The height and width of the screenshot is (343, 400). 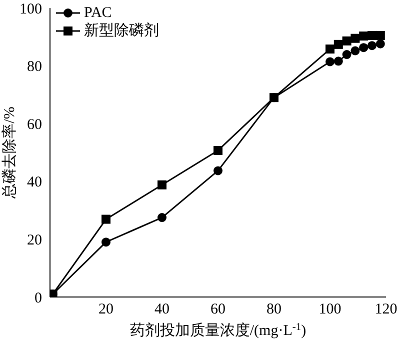 What do you see at coordinates (98, 13) in the screenshot?
I see `legend-label: PAC` at bounding box center [98, 13].